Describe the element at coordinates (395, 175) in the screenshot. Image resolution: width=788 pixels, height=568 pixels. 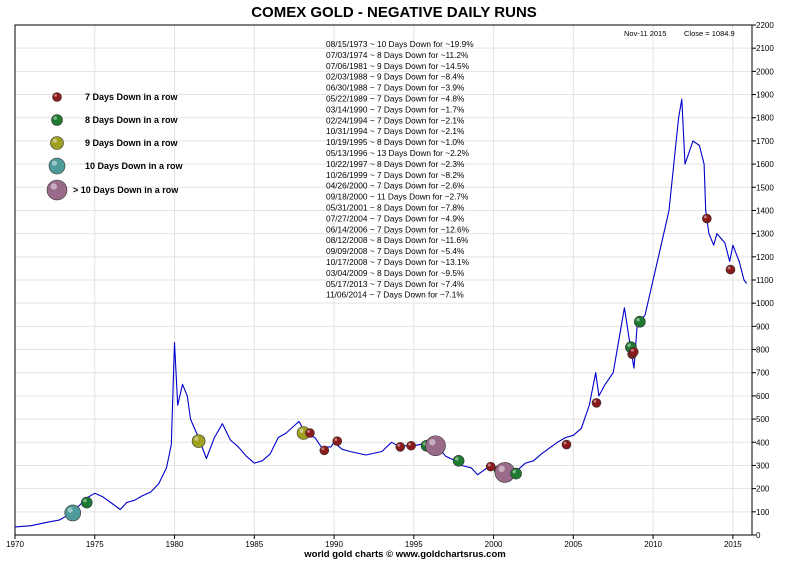
I see `run-list-item: 10/26/1999 ~ 7 Days Down for ~8.2%` at that location.